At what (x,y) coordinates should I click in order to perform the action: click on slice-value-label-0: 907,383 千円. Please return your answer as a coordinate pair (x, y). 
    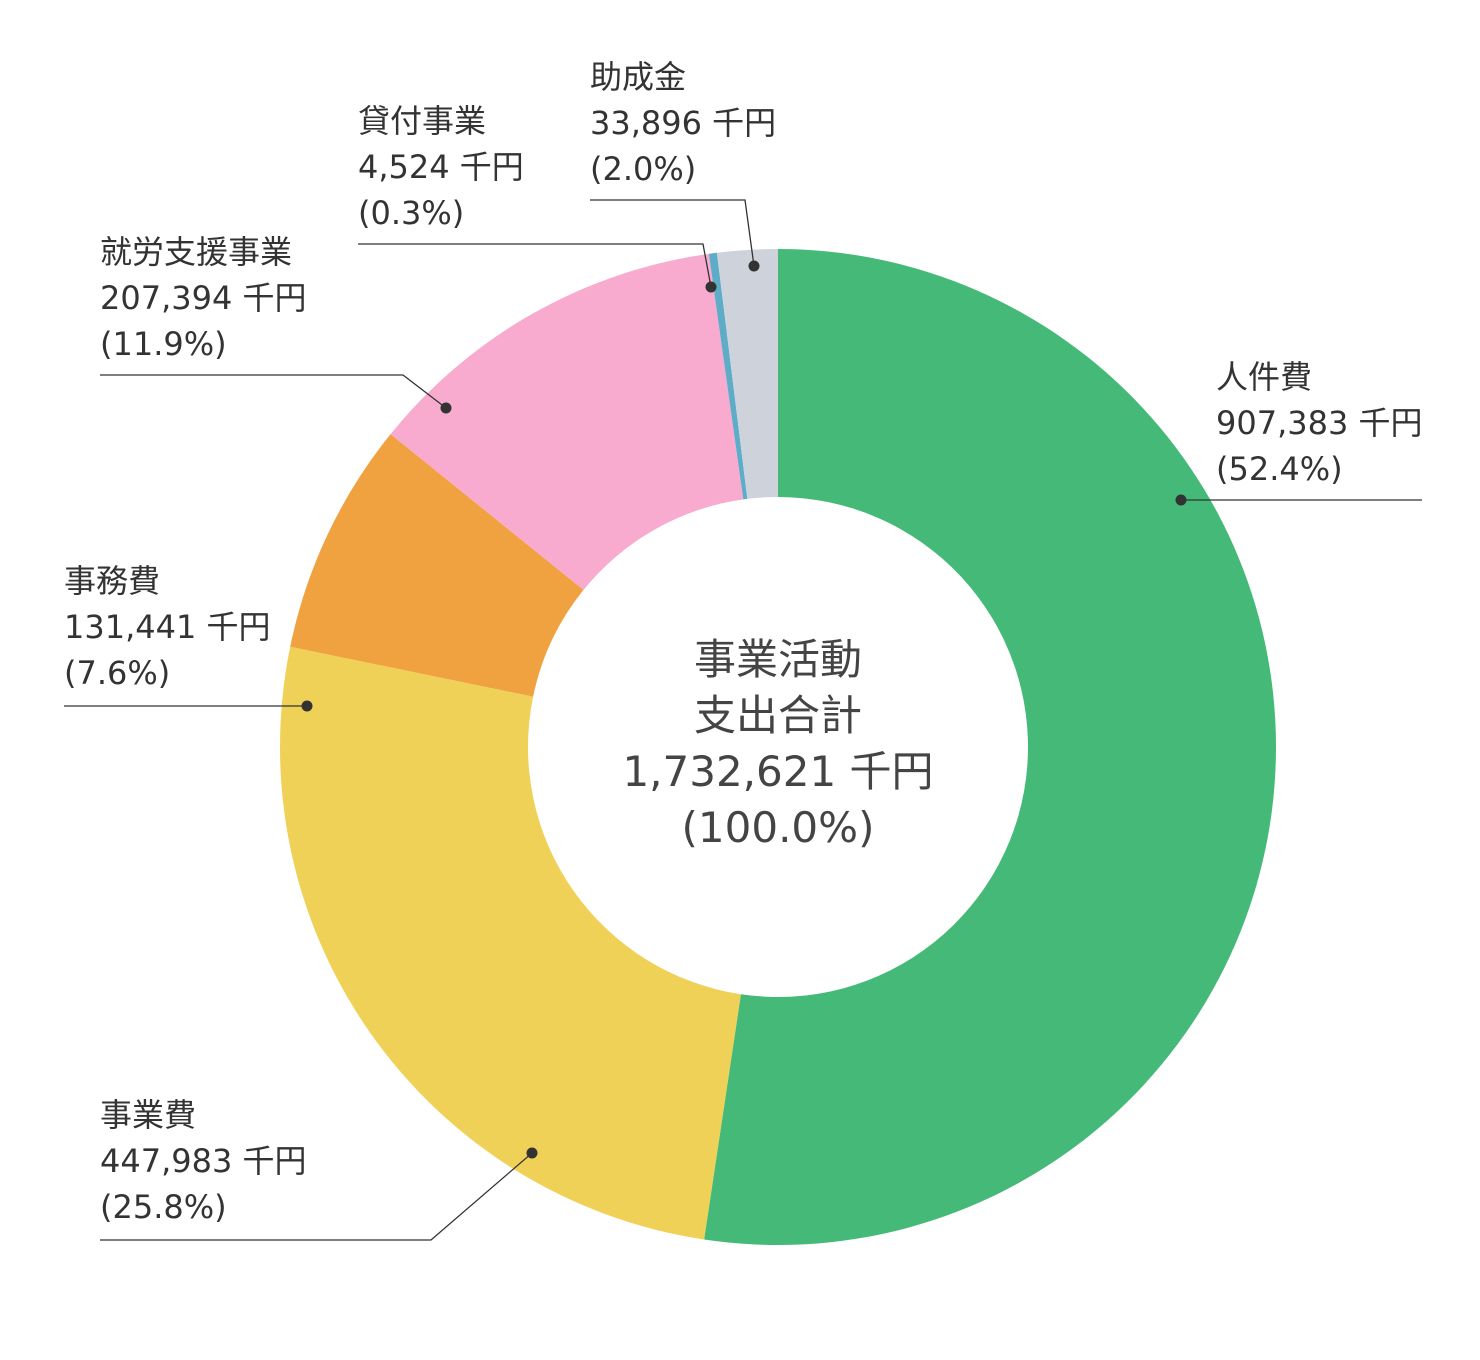
    Looking at the image, I should click on (1319, 423).